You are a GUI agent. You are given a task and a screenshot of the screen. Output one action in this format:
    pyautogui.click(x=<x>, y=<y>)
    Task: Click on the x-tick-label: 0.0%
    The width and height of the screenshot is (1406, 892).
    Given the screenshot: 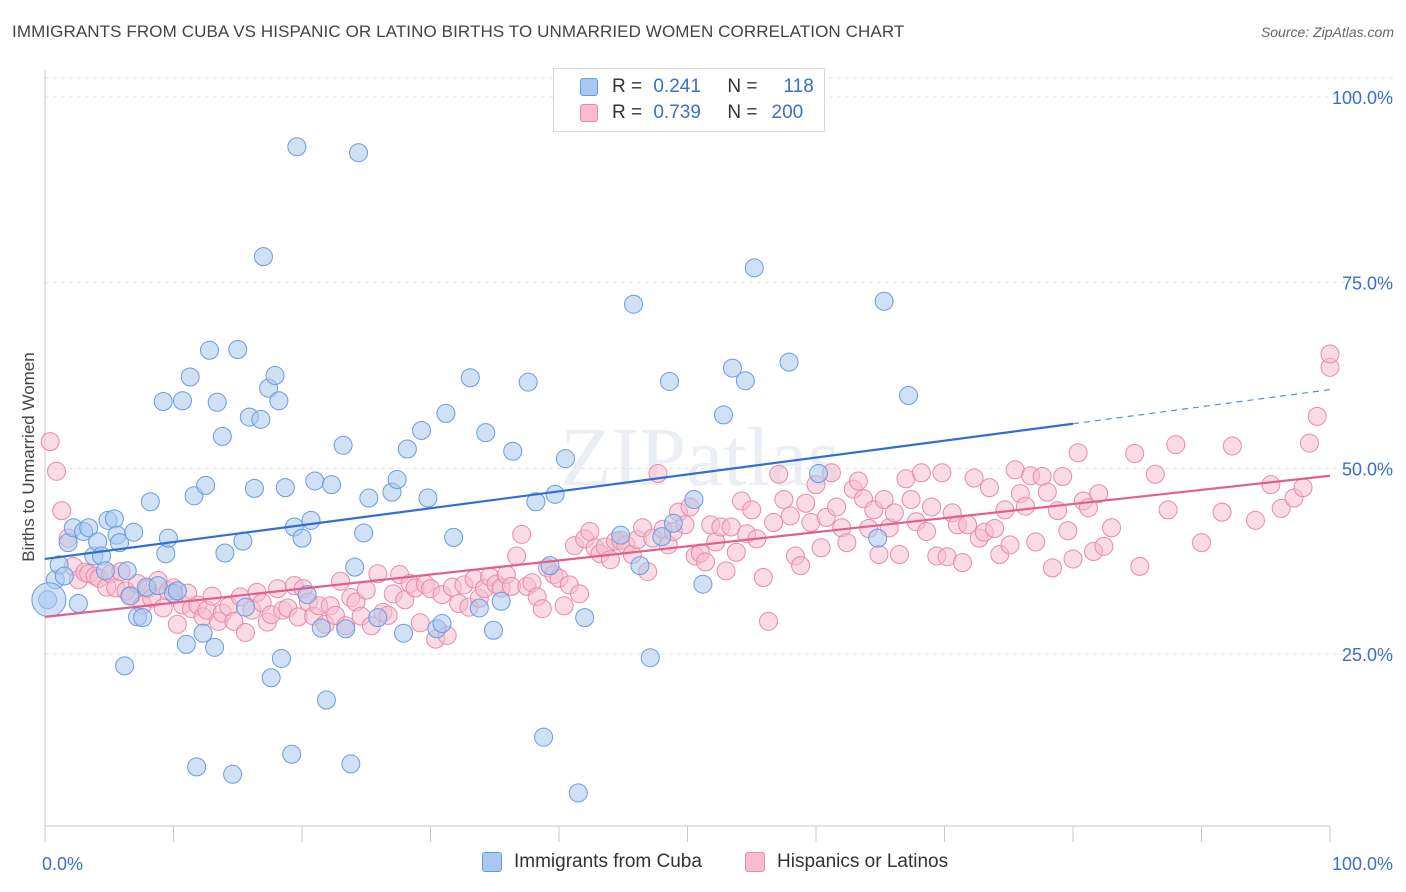 What is the action you would take?
    pyautogui.click(x=62, y=864)
    